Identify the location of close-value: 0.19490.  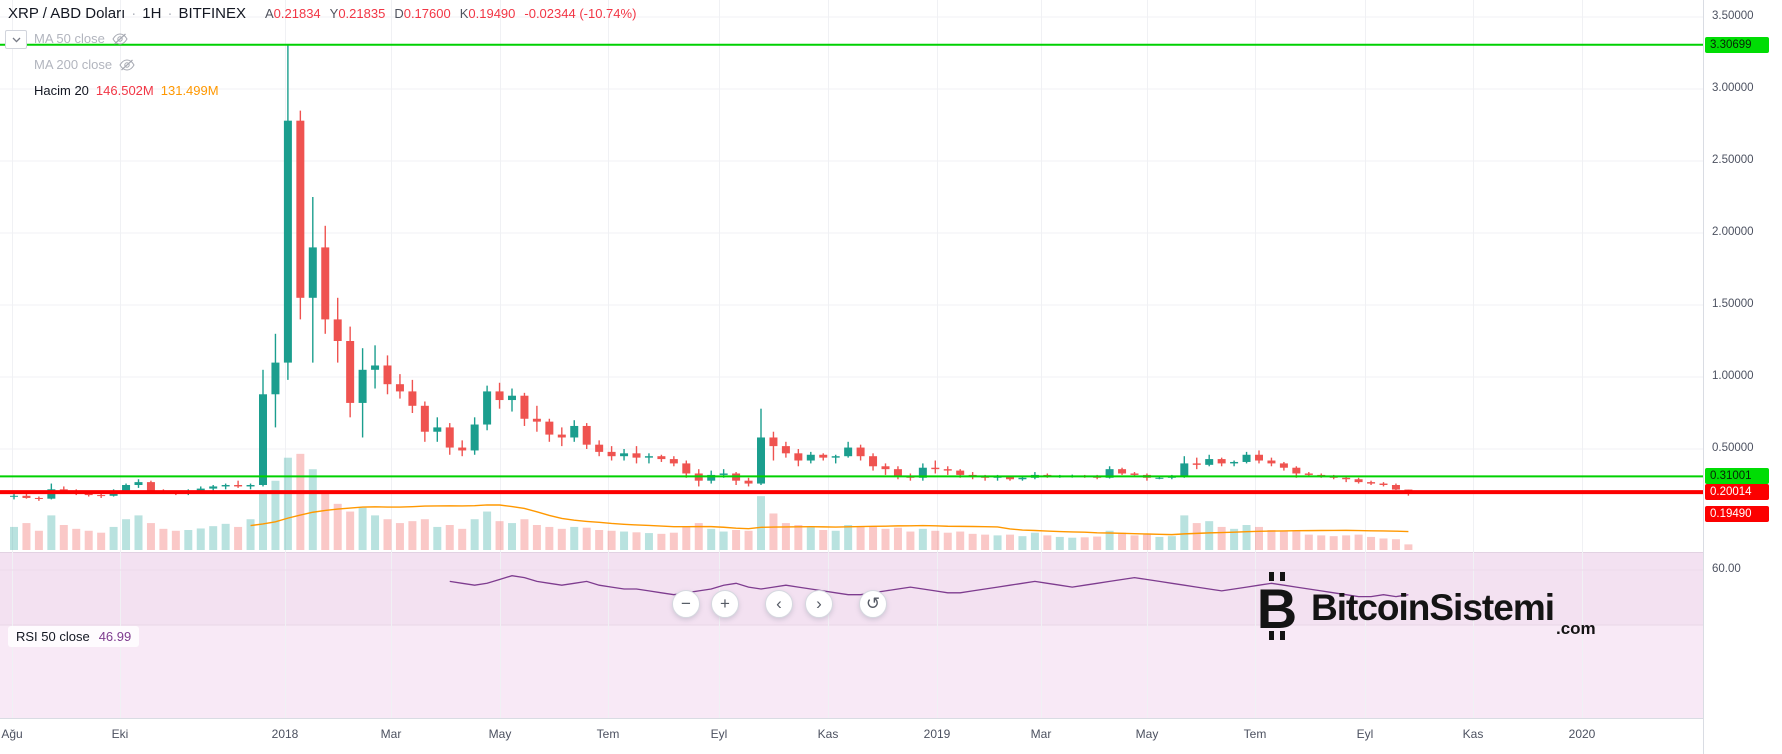
(492, 13).